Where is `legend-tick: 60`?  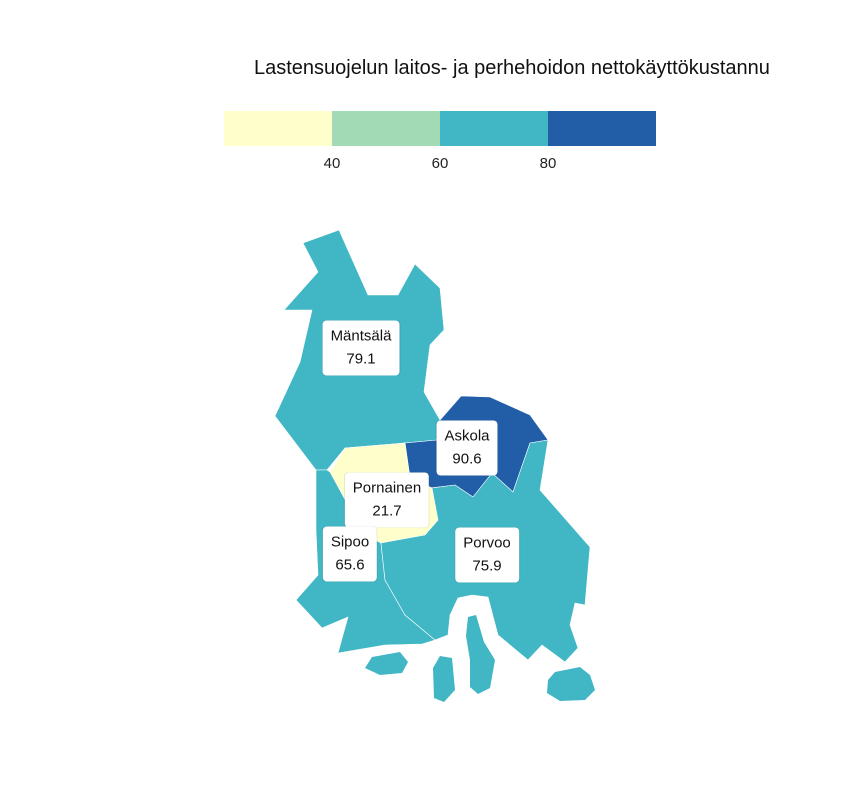
legend-tick: 60 is located at coordinates (440, 163).